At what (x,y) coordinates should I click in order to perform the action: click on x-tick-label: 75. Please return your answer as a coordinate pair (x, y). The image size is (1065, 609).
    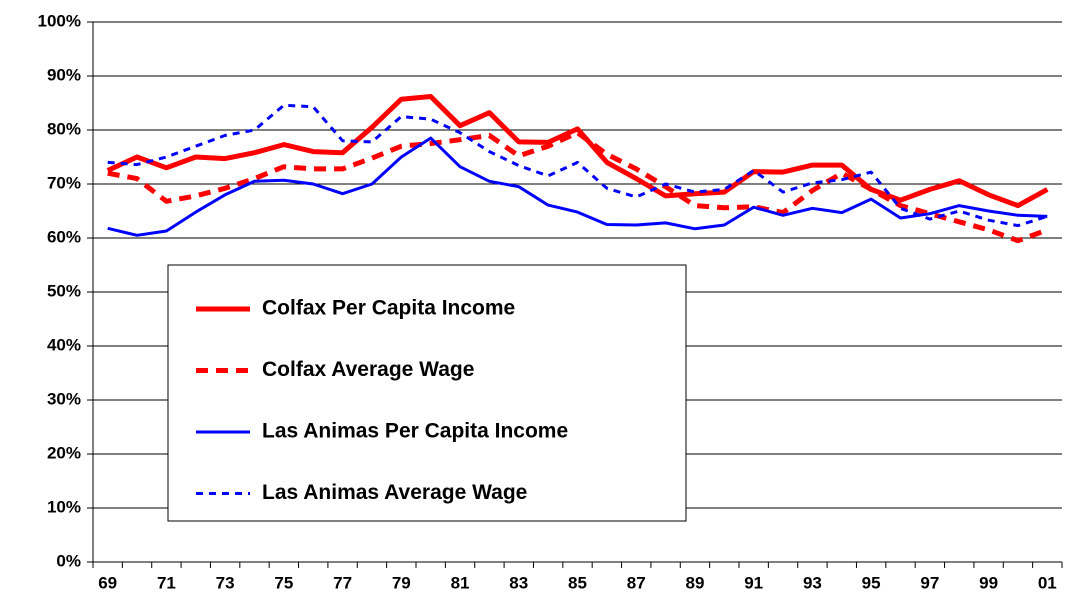
    Looking at the image, I should click on (283, 582).